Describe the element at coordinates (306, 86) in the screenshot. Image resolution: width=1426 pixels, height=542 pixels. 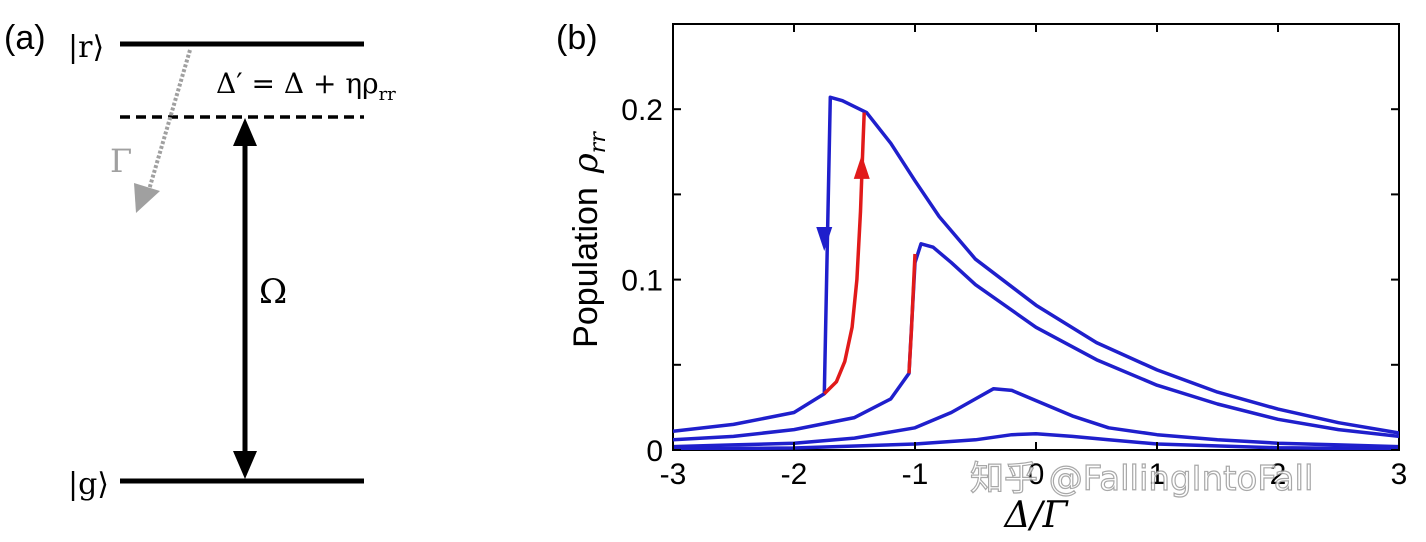
I see `detuning-label: Δ′ = Δ + ηρrr` at that location.